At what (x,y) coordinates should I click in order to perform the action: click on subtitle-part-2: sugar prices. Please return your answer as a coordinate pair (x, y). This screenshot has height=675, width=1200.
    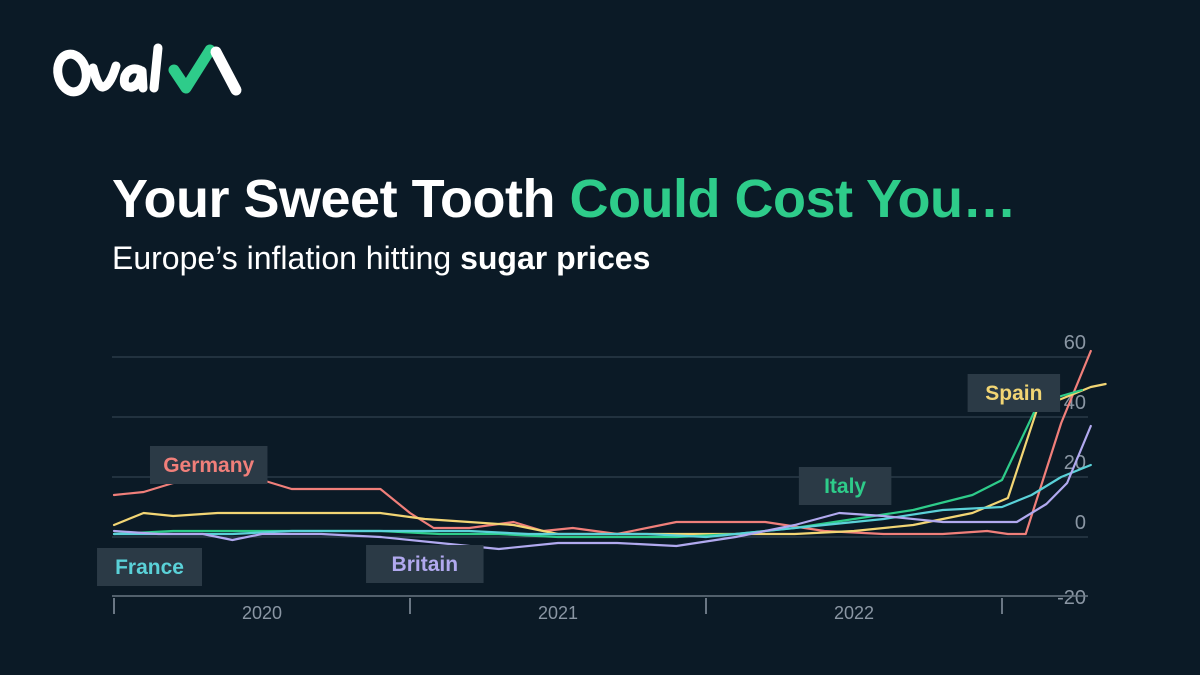
    Looking at the image, I should click on (555, 258).